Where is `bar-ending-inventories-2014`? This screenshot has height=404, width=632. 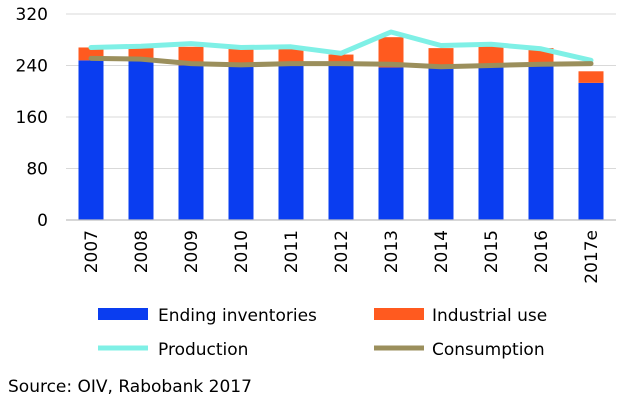
bar-ending-inventories-2014 is located at coordinates (441, 144).